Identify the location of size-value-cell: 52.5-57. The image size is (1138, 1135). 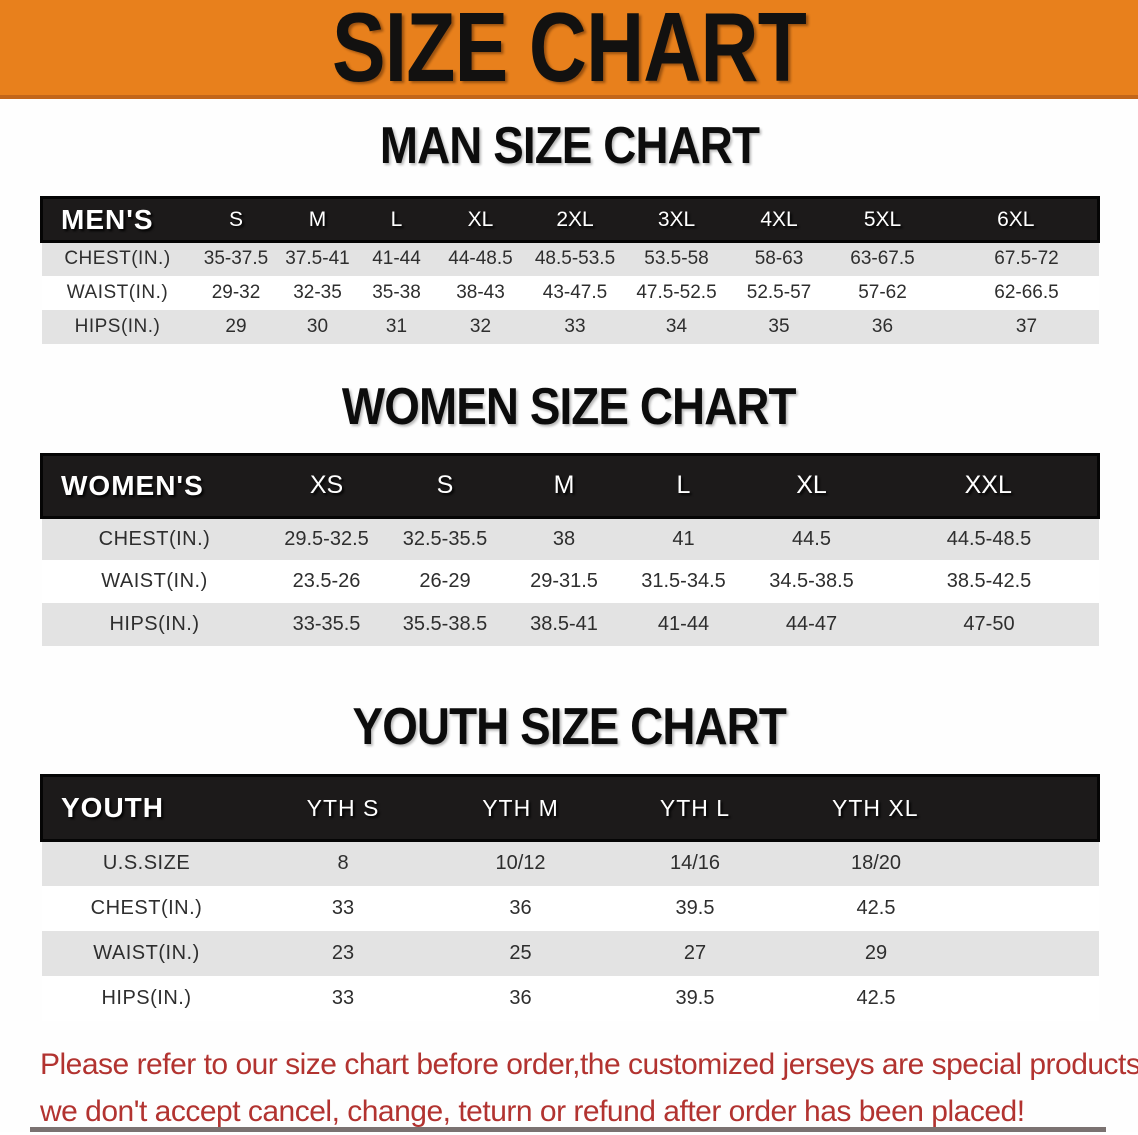
(779, 292).